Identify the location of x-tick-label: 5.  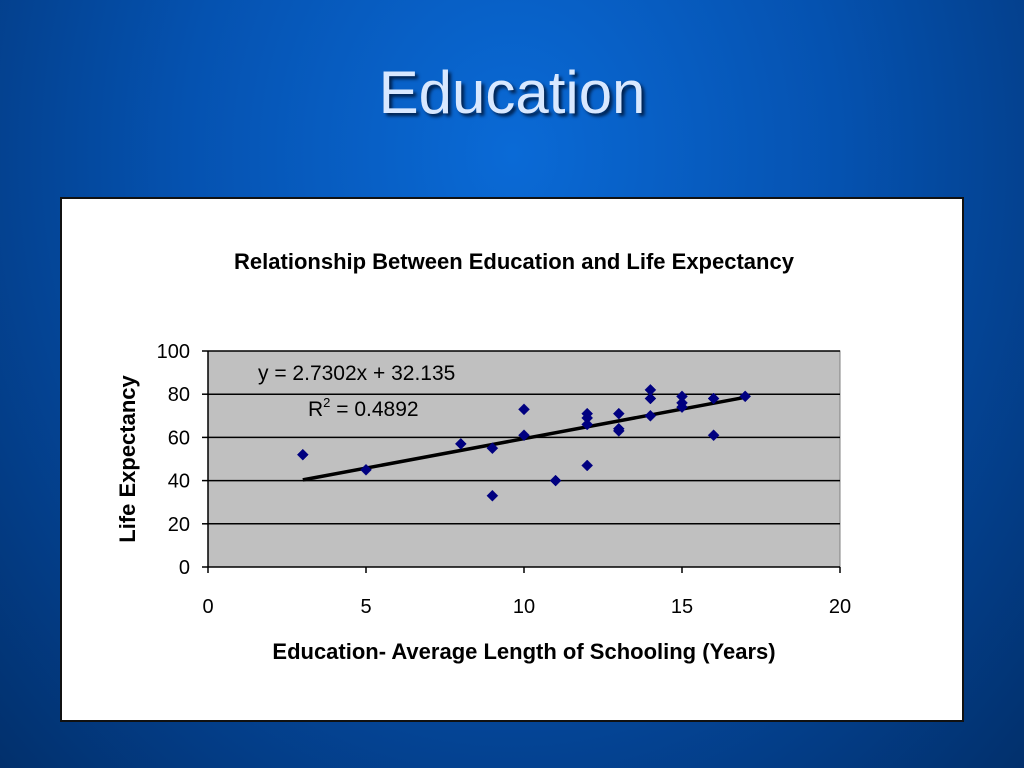
(365, 607).